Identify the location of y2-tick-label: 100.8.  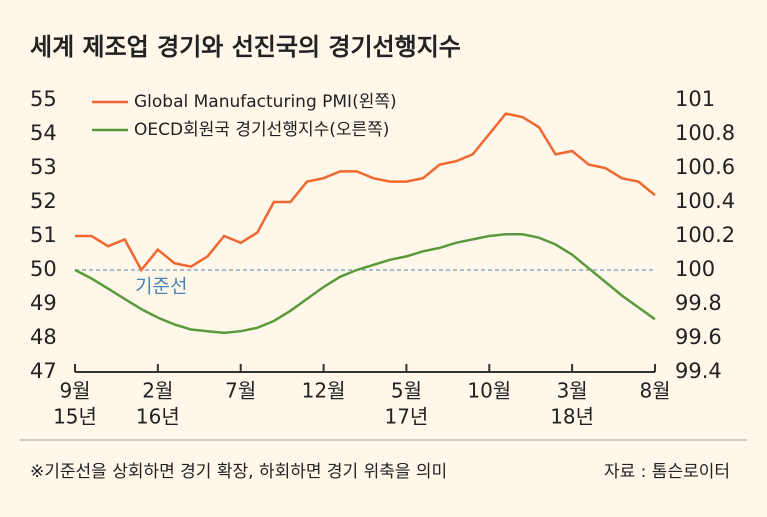
(705, 133).